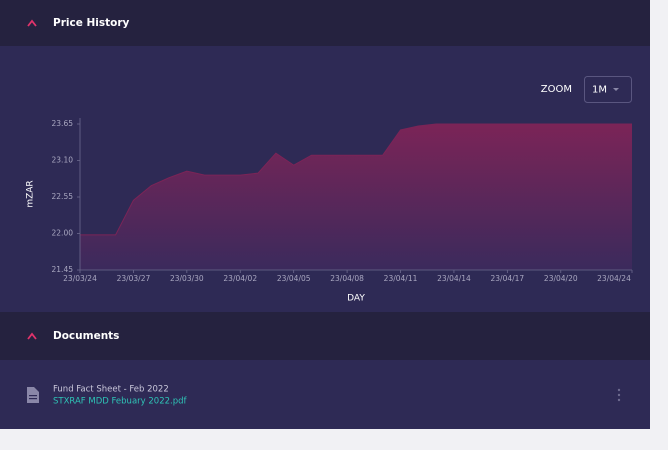 The width and height of the screenshot is (668, 450). What do you see at coordinates (599, 90) in the screenshot?
I see `zoom-value: 1M` at bounding box center [599, 90].